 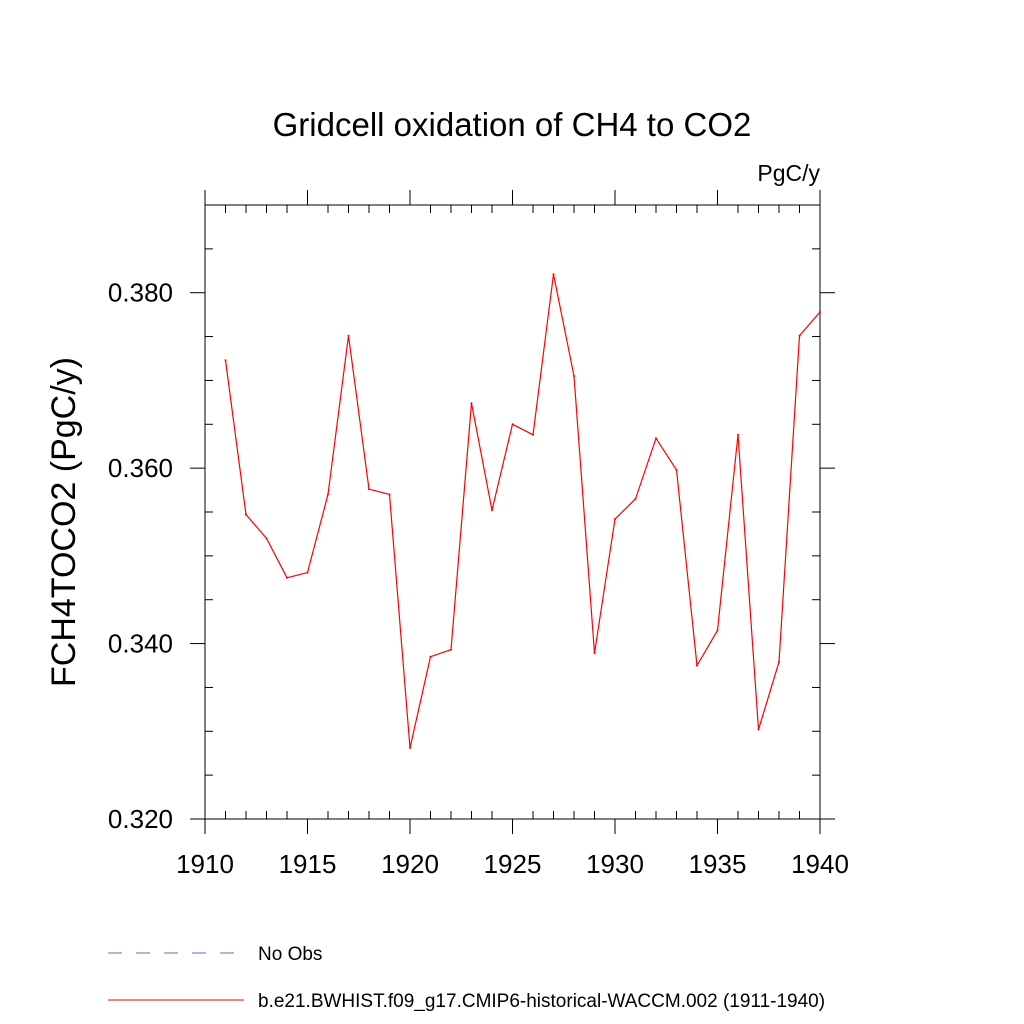 I want to click on y-tick-label: 0.320, so click(x=140, y=819).